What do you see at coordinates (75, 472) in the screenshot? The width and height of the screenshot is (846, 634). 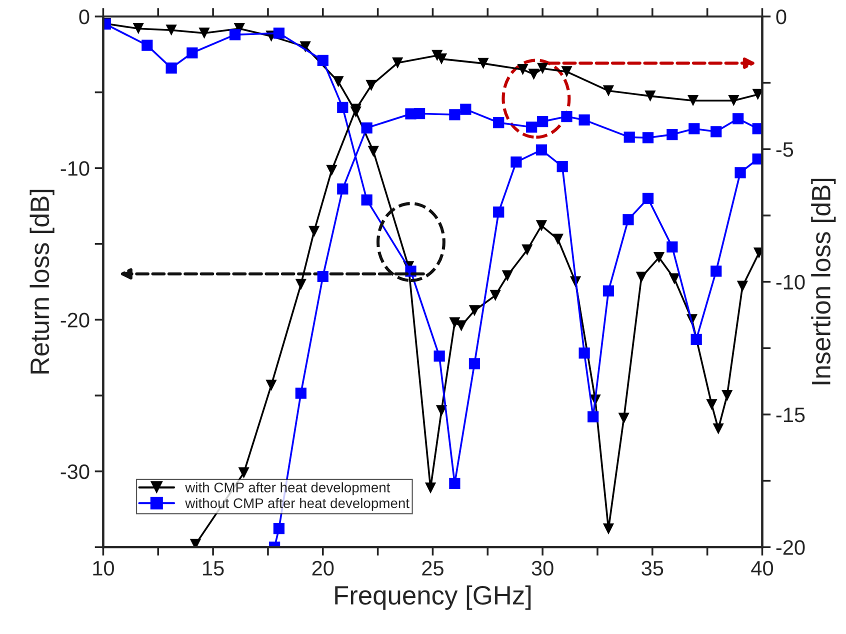 I see `y-tick-label: -30` at bounding box center [75, 472].